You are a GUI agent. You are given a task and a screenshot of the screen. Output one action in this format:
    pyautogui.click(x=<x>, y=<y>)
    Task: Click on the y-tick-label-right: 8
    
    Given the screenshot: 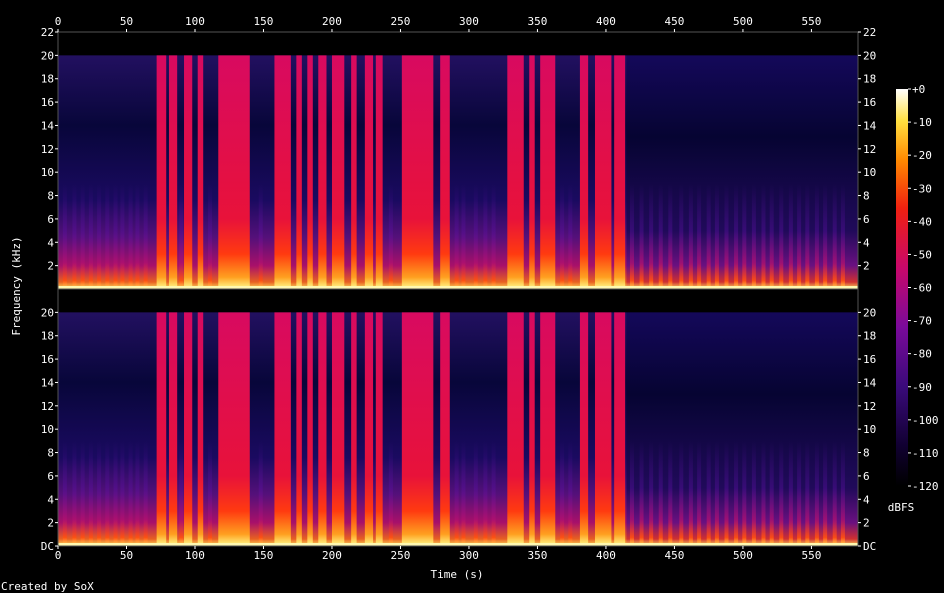 What is the action you would take?
    pyautogui.click(x=866, y=196)
    